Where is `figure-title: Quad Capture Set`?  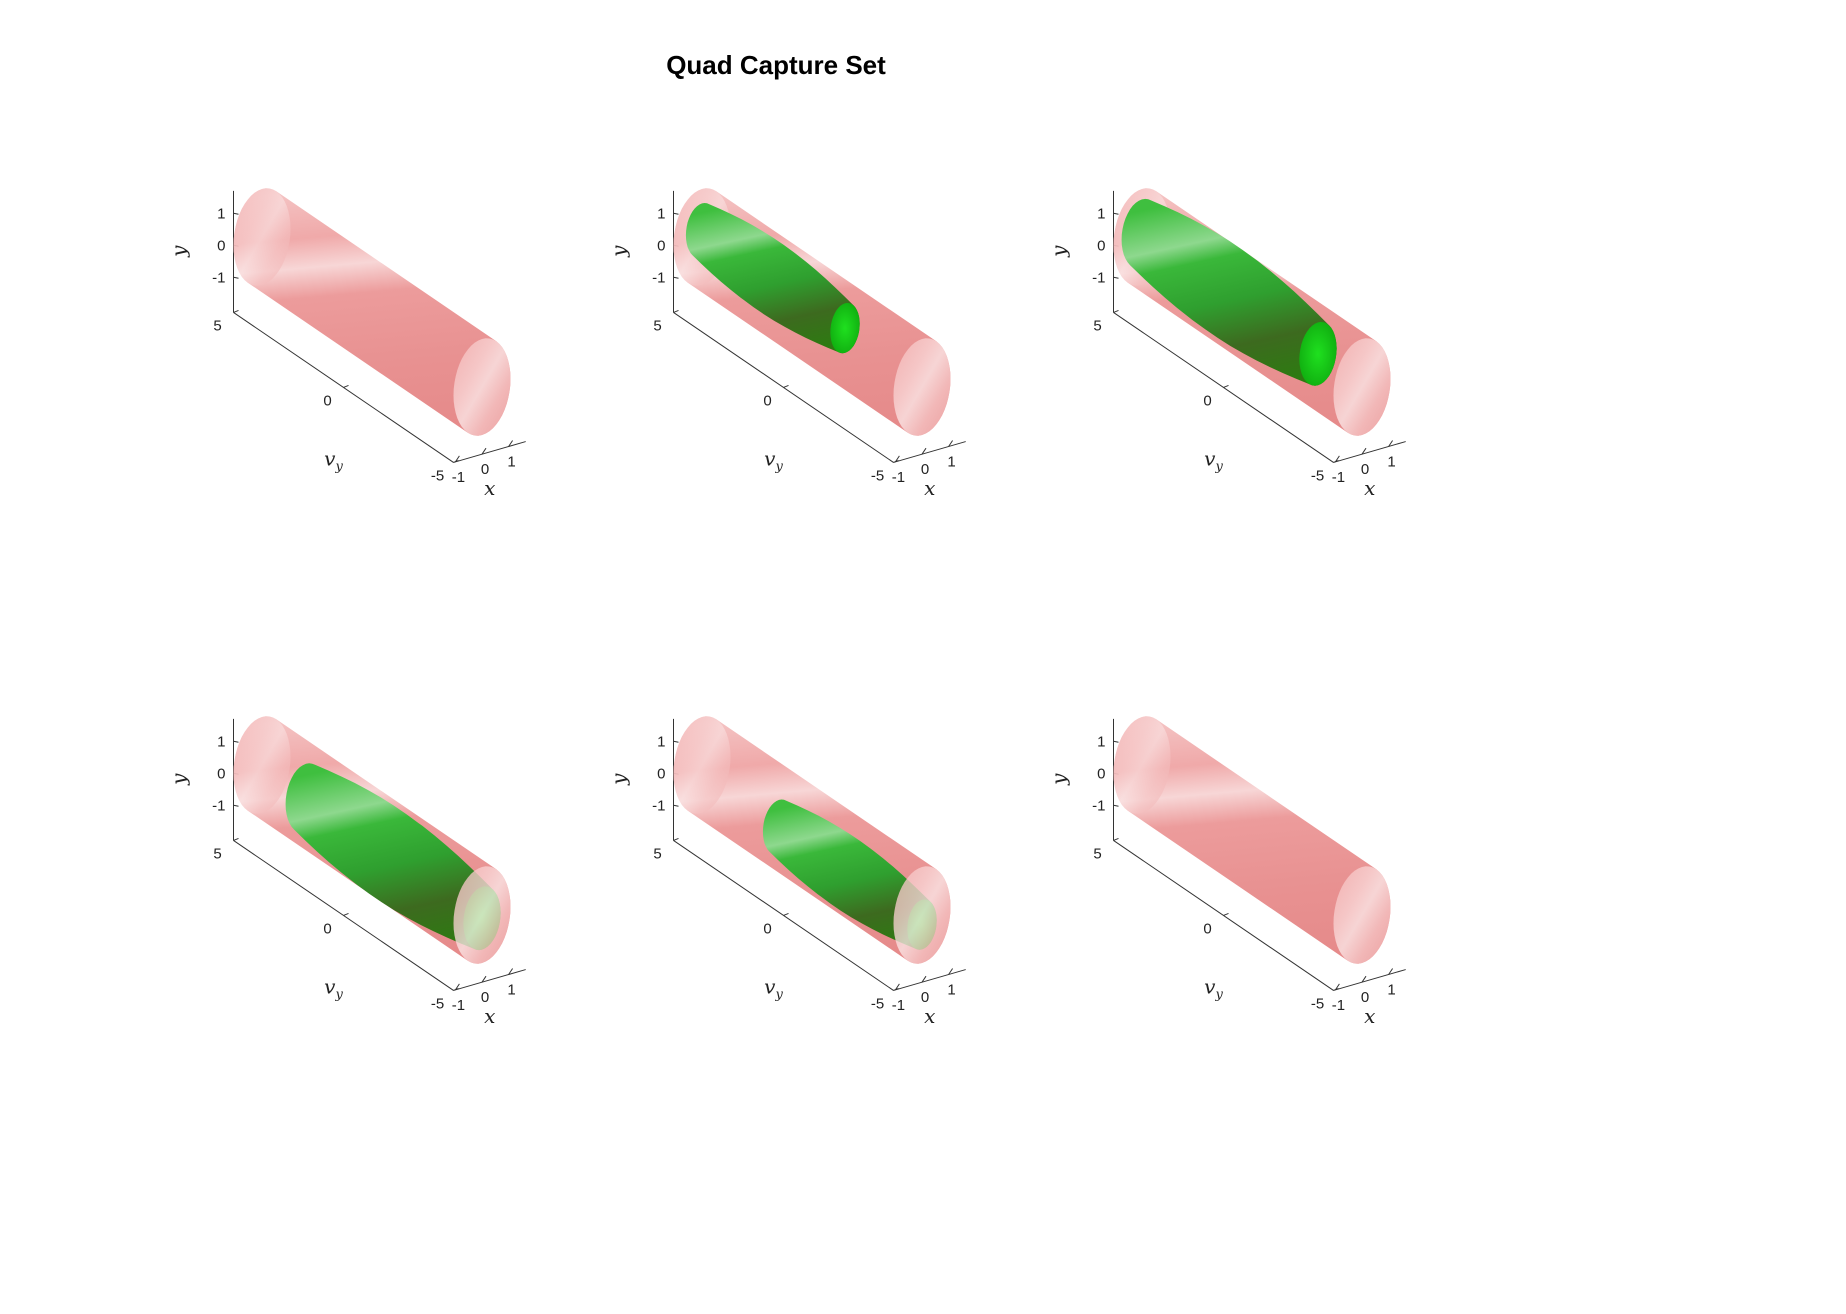 figure-title: Quad Capture Set is located at coordinates (776, 65).